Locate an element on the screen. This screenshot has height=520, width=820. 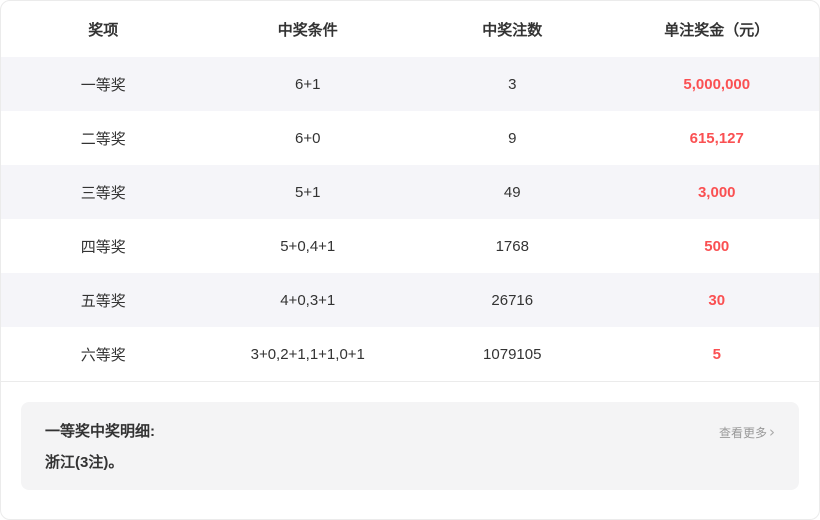
prize-amount-cell: 5,000,000 is located at coordinates (717, 84).